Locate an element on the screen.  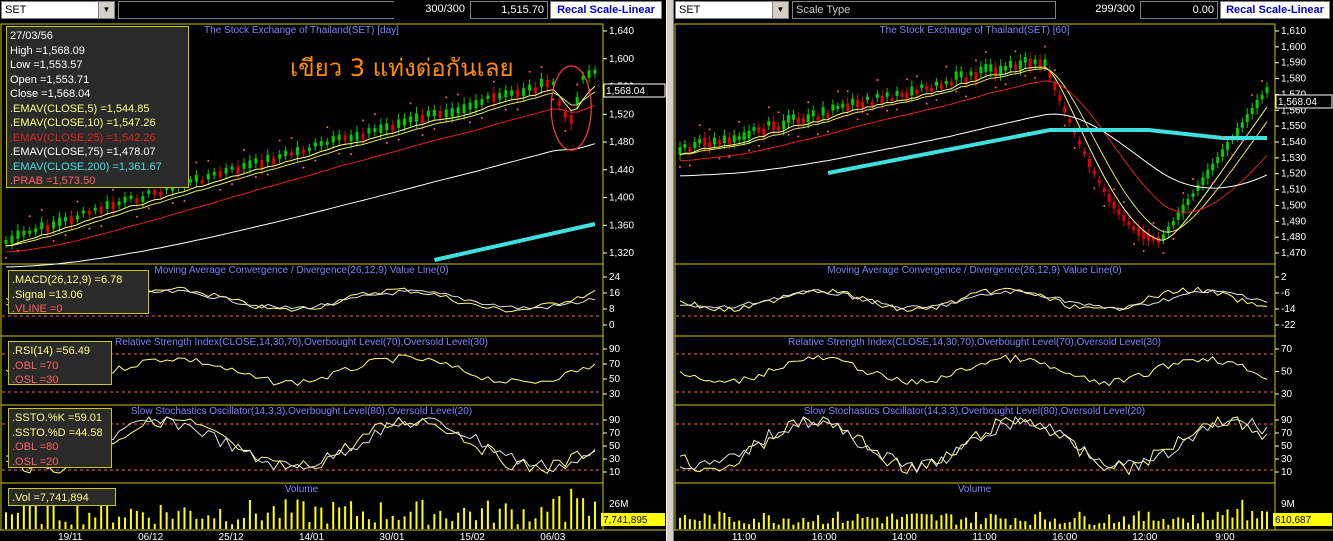
right-sto-tick-label: 70 is located at coordinates (1287, 433).